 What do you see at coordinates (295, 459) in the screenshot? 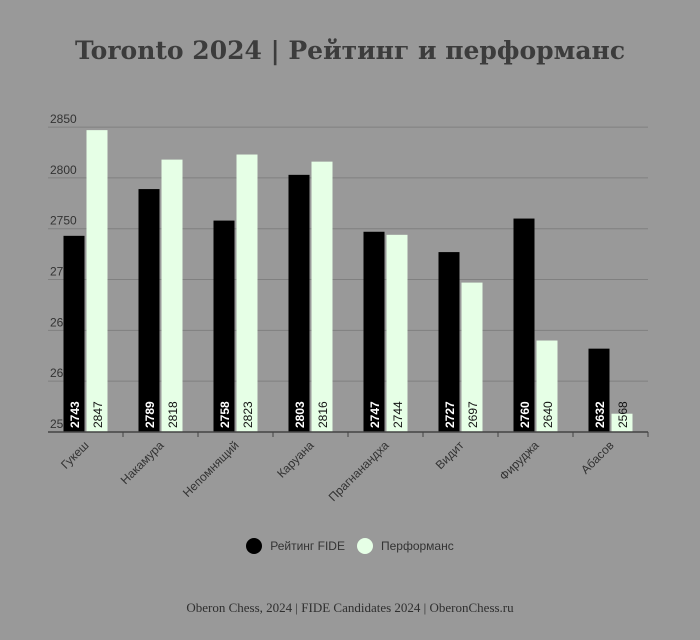
I see `x-category-label: Каруана` at bounding box center [295, 459].